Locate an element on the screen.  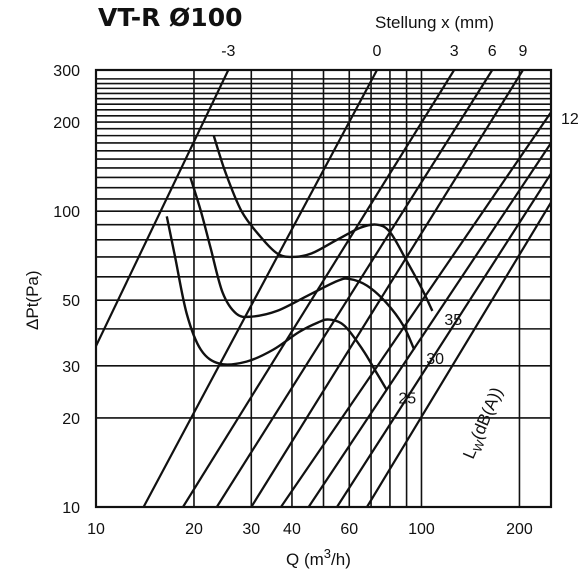
y-tick-label: 100 is located at coordinates (66, 212).